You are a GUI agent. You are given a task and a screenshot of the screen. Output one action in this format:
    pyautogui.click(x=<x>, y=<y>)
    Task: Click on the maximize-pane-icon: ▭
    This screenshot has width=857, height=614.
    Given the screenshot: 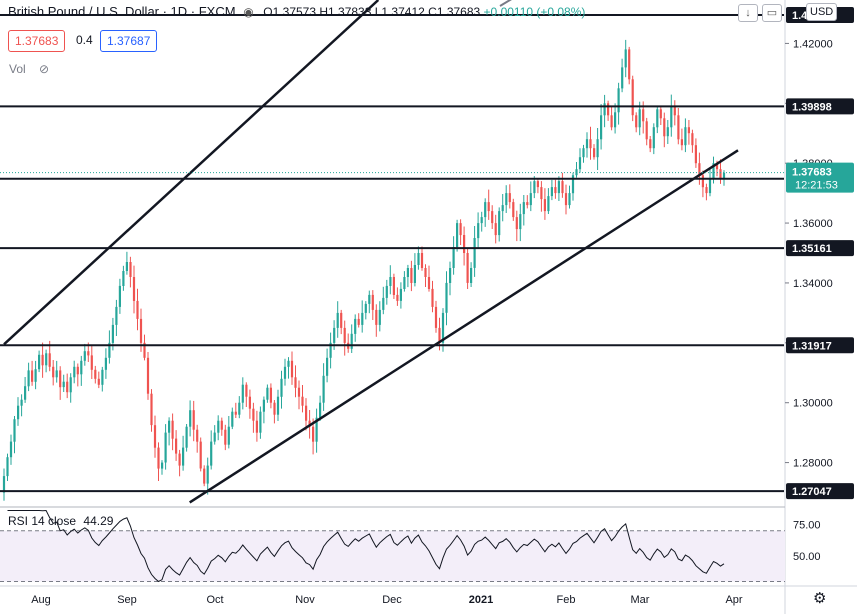 What is the action you would take?
    pyautogui.click(x=772, y=13)
    